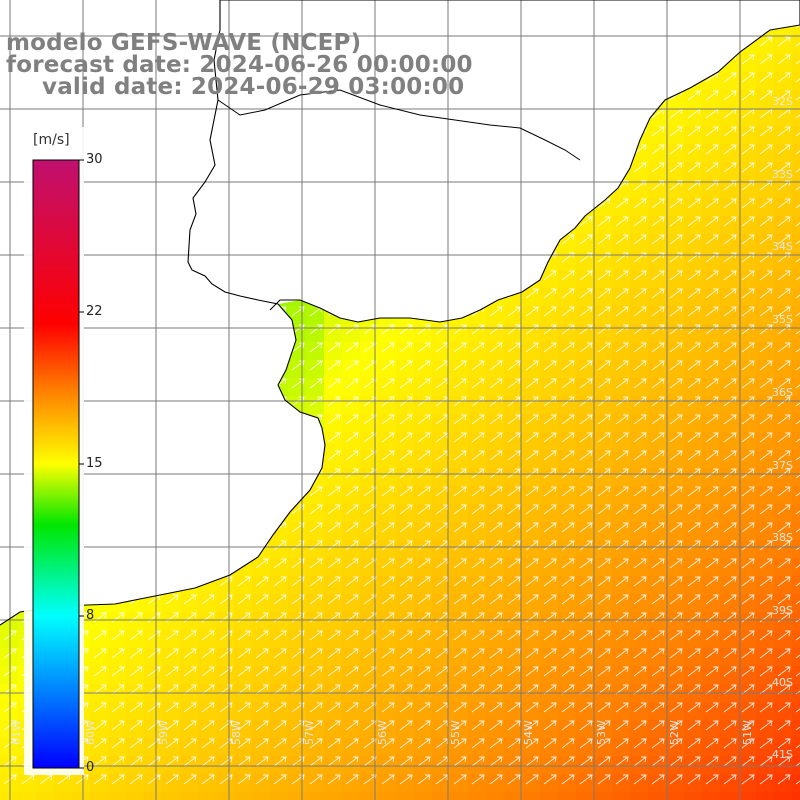  I want to click on forecast-date: forecast date: 2024-06-26 00:00:00, so click(239, 65).